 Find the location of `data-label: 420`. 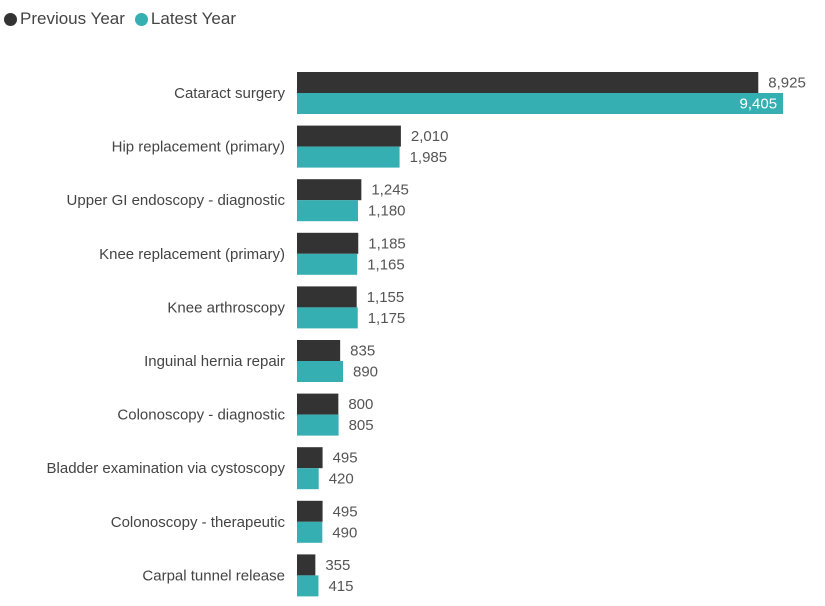

data-label: 420 is located at coordinates (341, 479).